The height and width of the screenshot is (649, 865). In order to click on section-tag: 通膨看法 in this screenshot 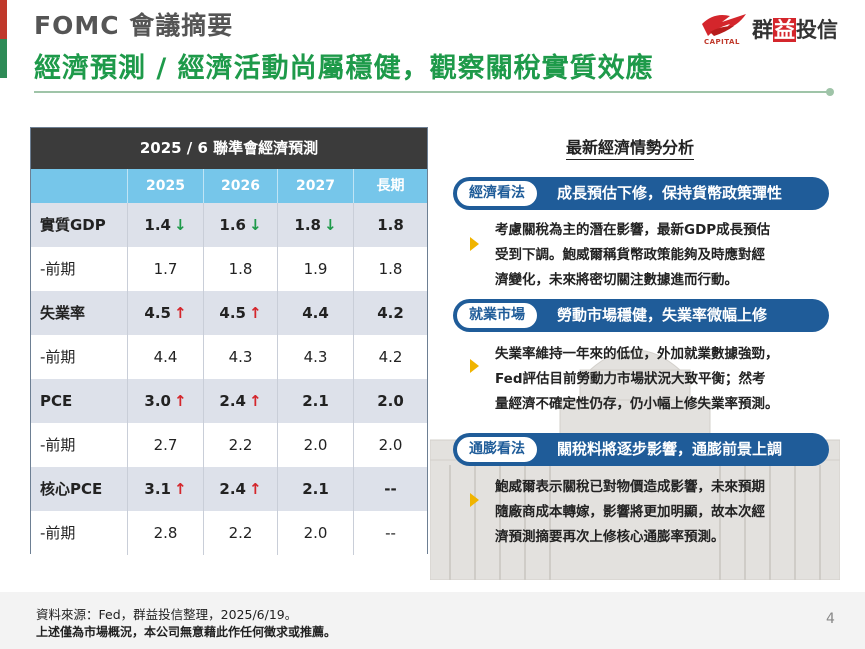, I will do `click(497, 449)`.